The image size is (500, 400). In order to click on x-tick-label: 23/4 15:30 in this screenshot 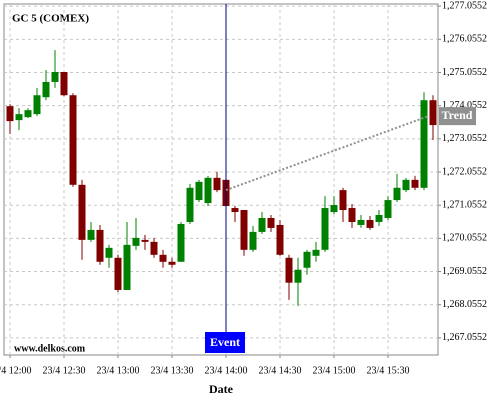, I will do `click(387, 370)`.